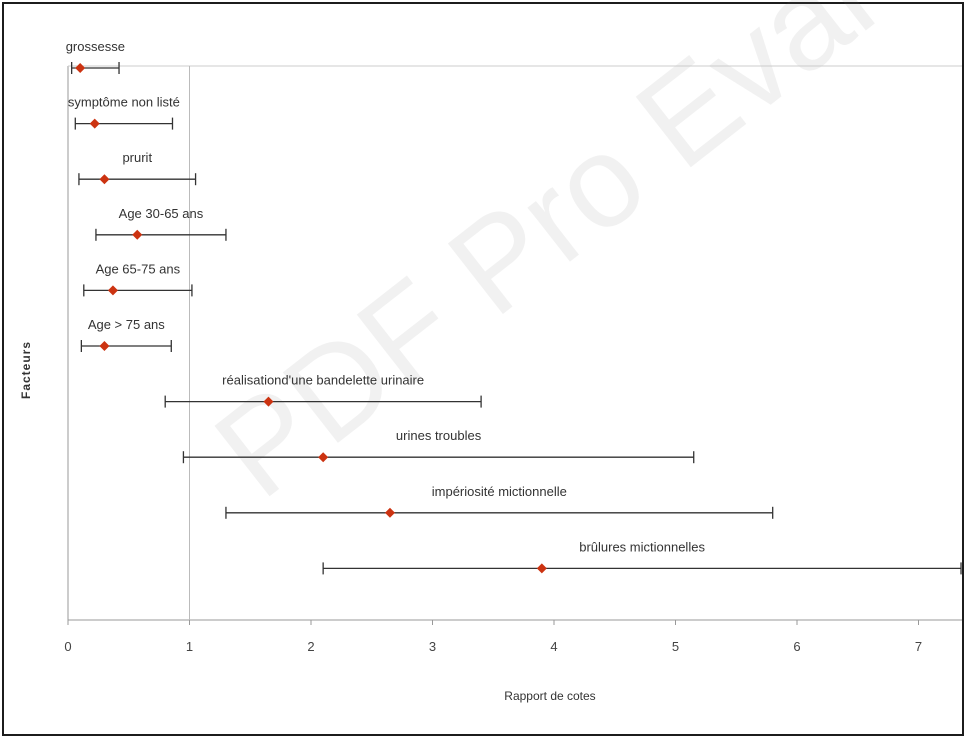  Describe the element at coordinates (138, 279) in the screenshot. I see `factor-row: Age 65-75 ans` at that location.